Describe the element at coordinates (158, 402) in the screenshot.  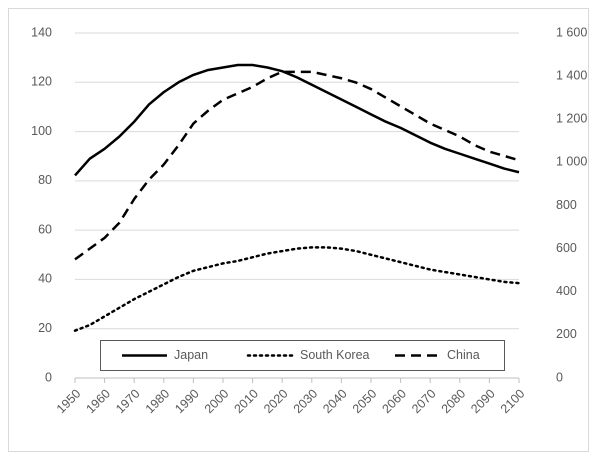
I see `x-tick-label: 1980` at that location.